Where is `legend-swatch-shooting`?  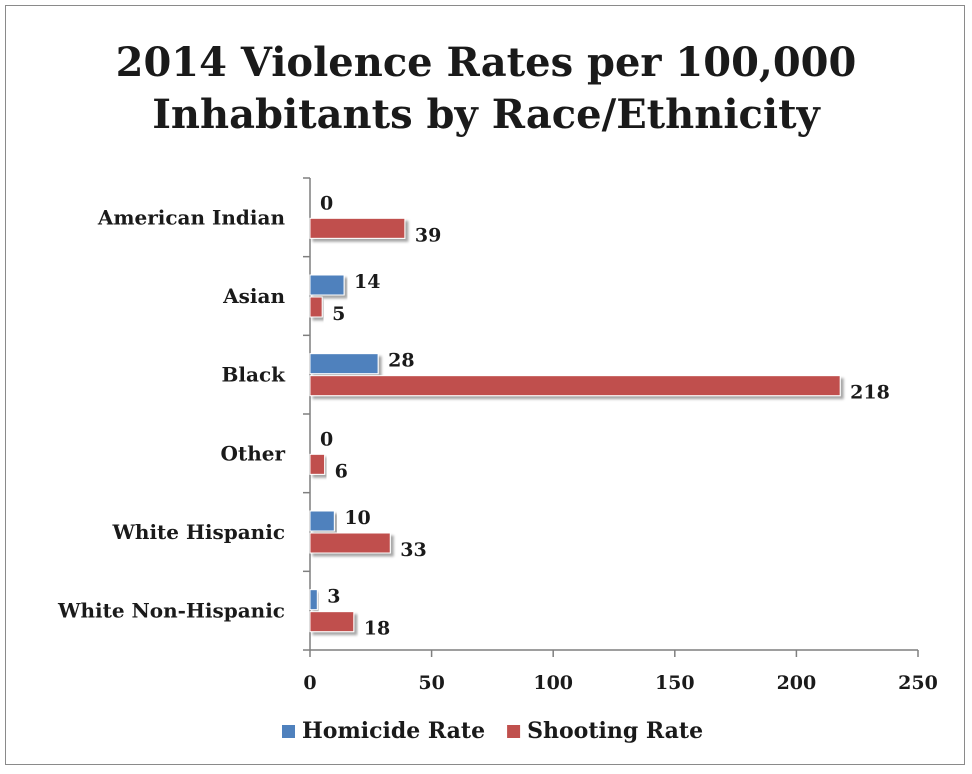
legend-swatch-shooting is located at coordinates (514, 731).